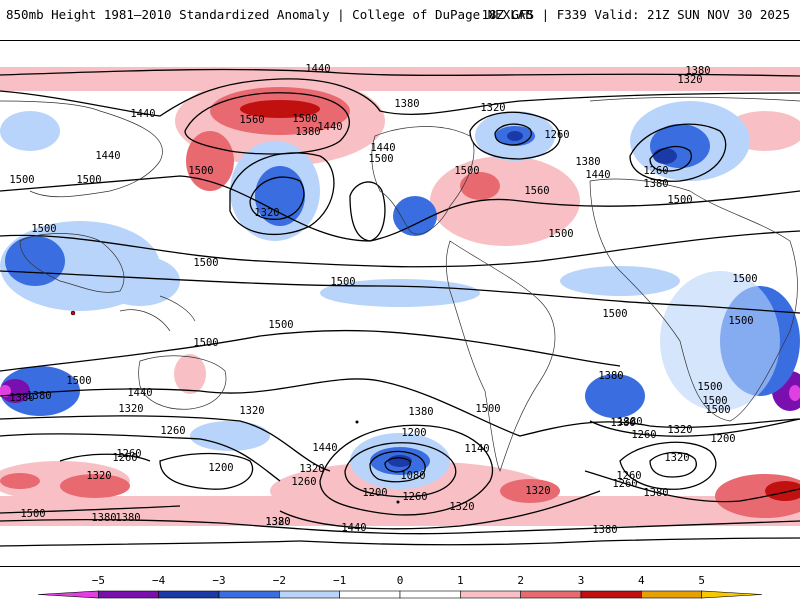 The image size is (800, 604). I want to click on contour-label: 1080, so click(412, 476).